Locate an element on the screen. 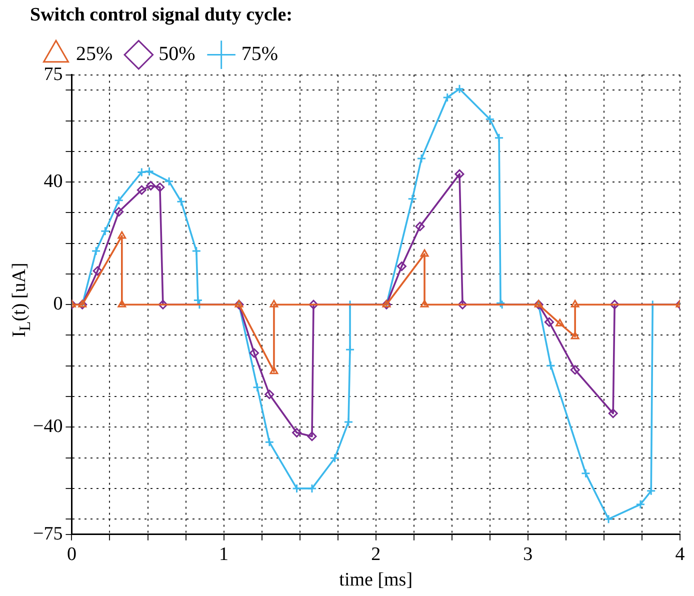  y-tick-label: 40 is located at coordinates (53, 181).